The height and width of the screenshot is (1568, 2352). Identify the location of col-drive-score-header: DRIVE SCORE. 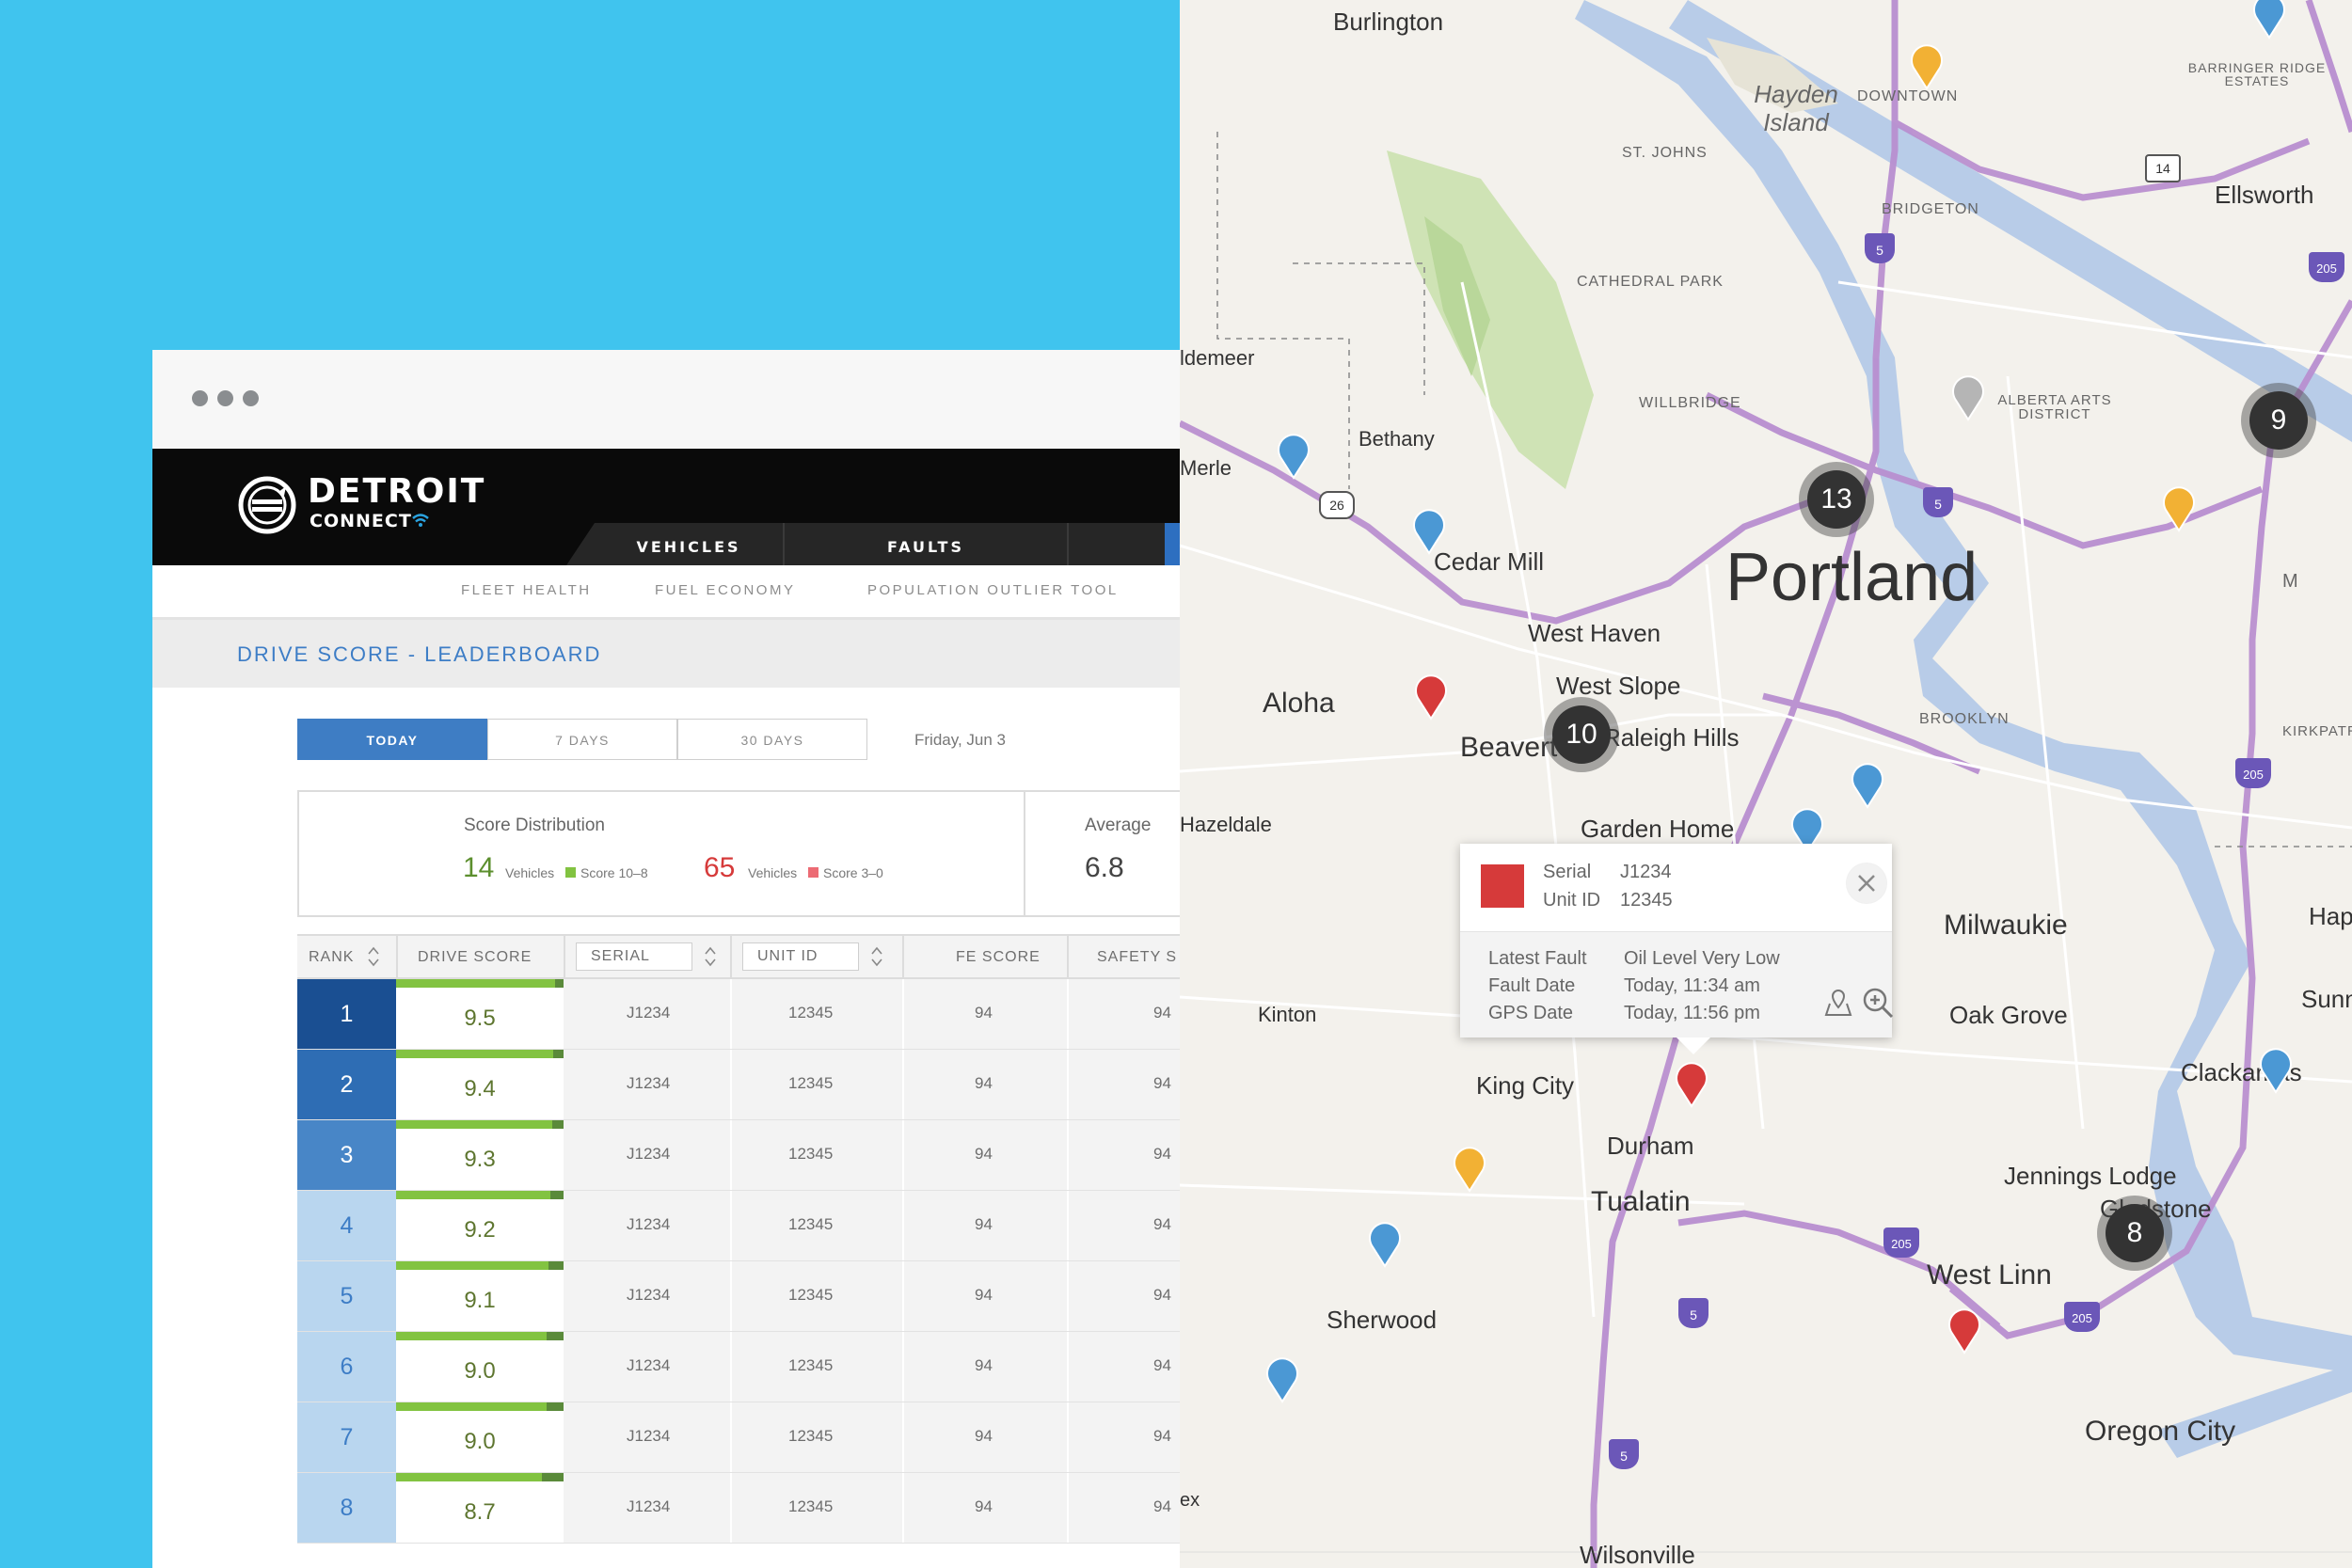
(475, 957).